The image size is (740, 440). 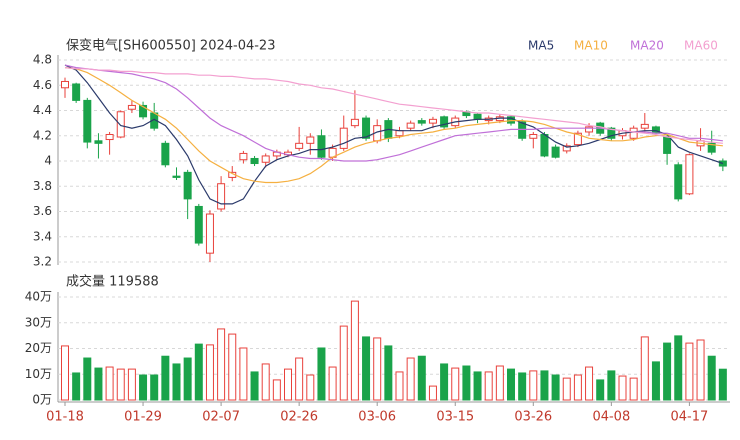 What do you see at coordinates (42, 110) in the screenshot?
I see `y-tick-label: 4.4` at bounding box center [42, 110].